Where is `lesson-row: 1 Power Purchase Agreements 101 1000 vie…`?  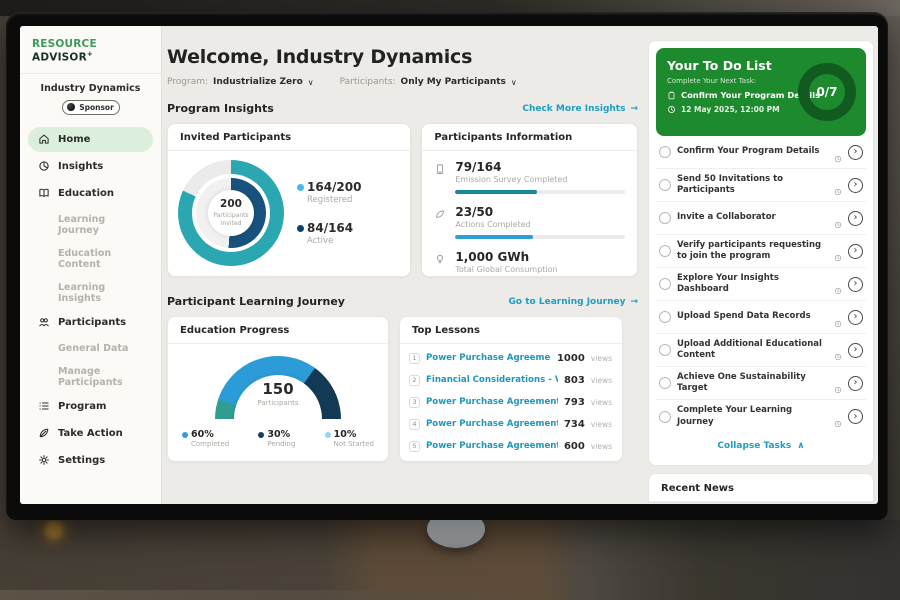
lesson-row: 1 Power Purchase Agreements 101 1000 vie… is located at coordinates (511, 358).